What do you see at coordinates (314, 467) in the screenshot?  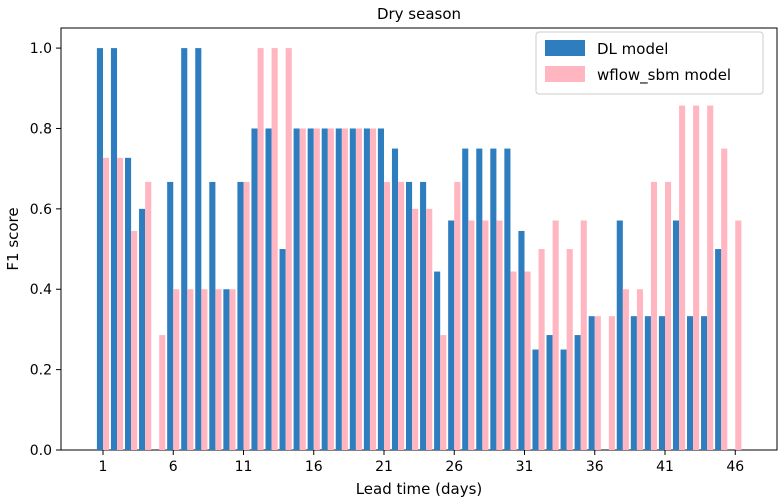 I see `x-tick-label-3: 16` at bounding box center [314, 467].